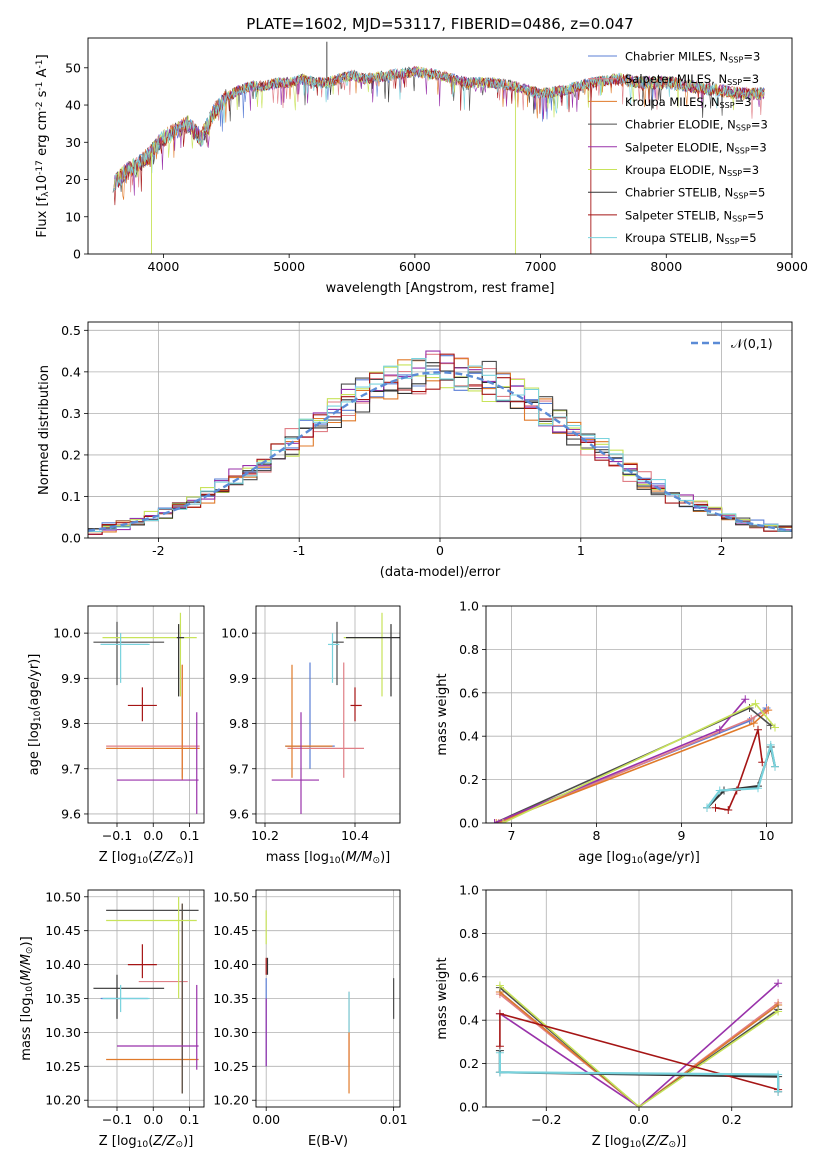 This screenshot has height=1170, width=819. What do you see at coordinates (146, 858) in the screenshot?
I see `age-vs-Z-x-label: Z [log10(Z/Z⊙)]` at bounding box center [146, 858].